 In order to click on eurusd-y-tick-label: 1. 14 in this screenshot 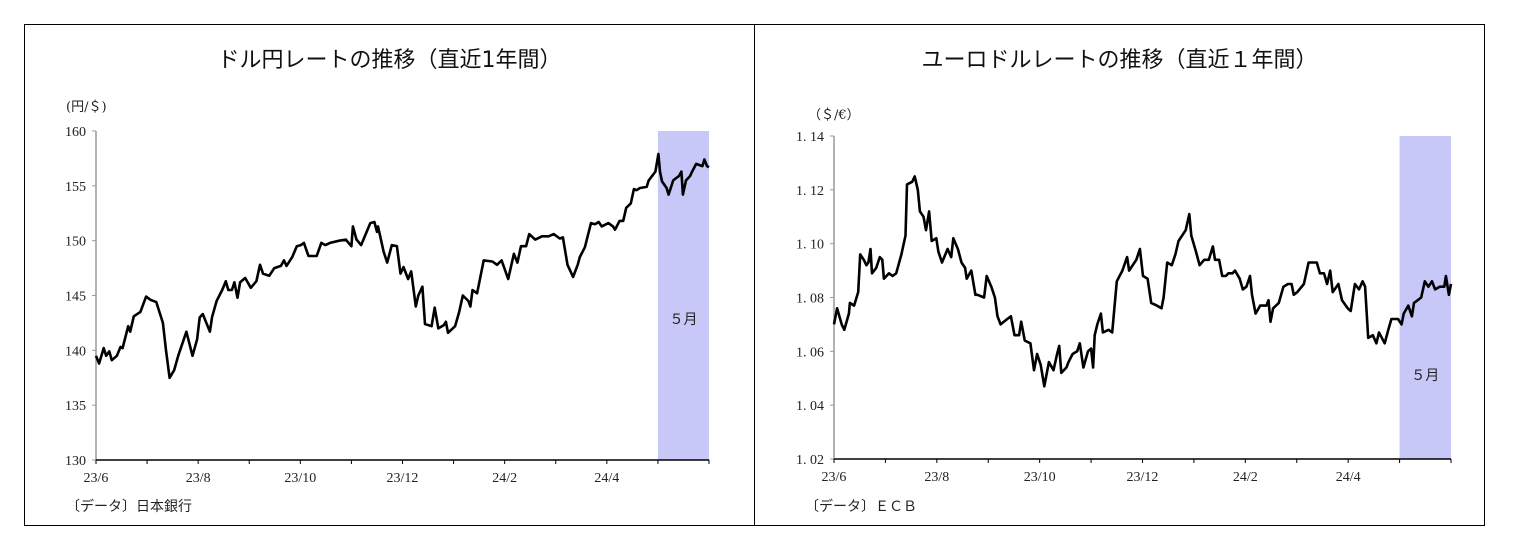, I will do `click(810, 137)`.